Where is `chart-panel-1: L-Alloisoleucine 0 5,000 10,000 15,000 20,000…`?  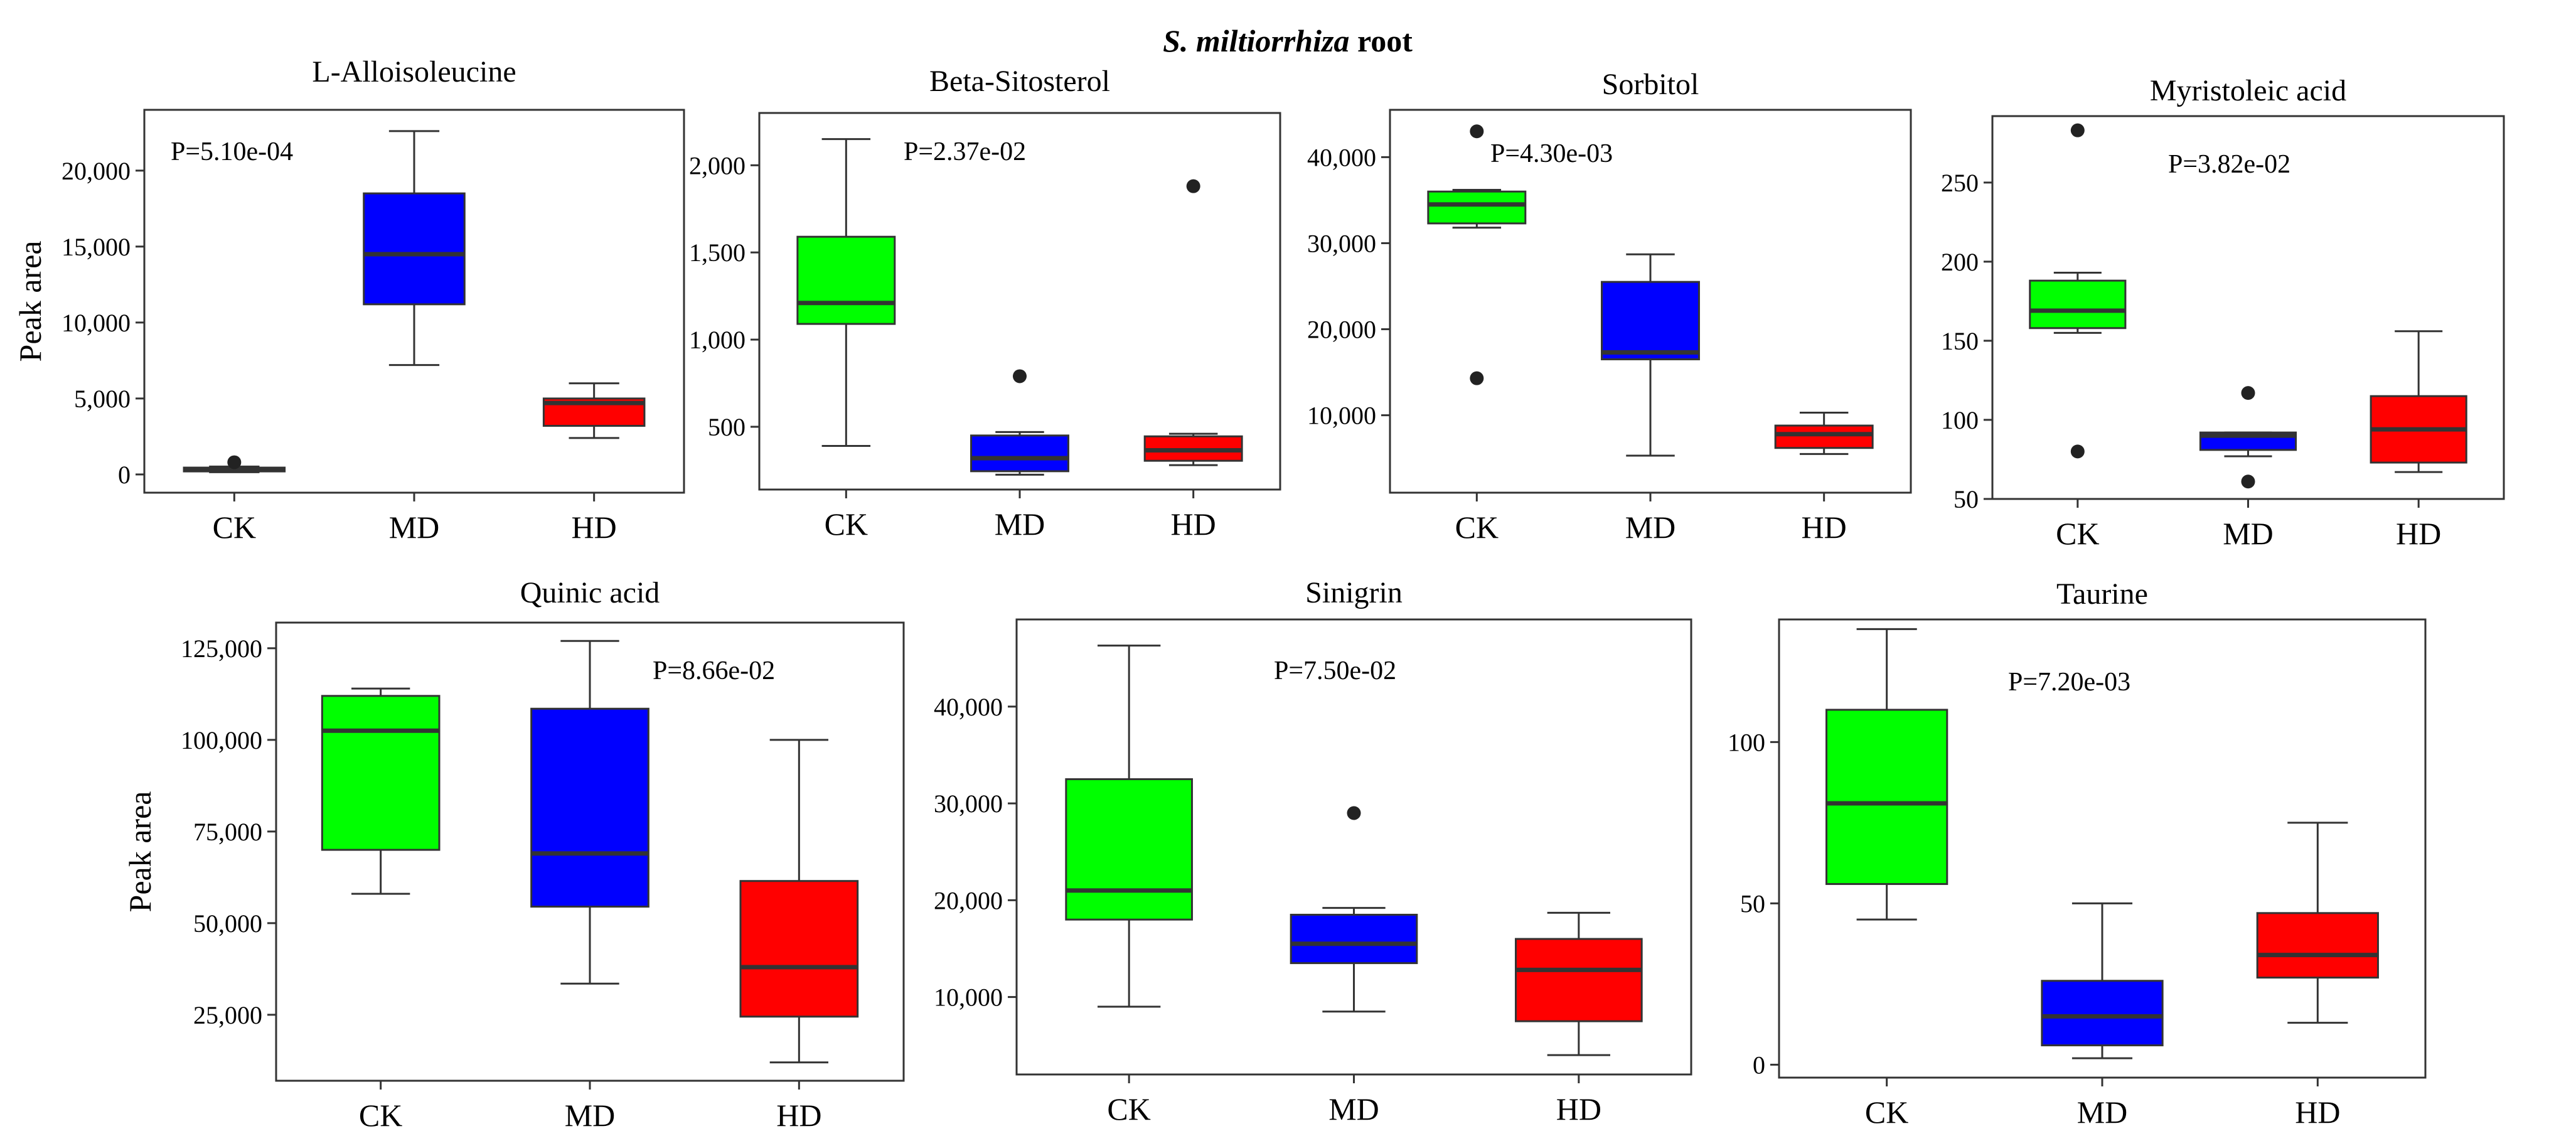
chart-panel-1: L-Alloisoleucine 0 5,000 10,000 15,000 20,000… is located at coordinates (349, 300).